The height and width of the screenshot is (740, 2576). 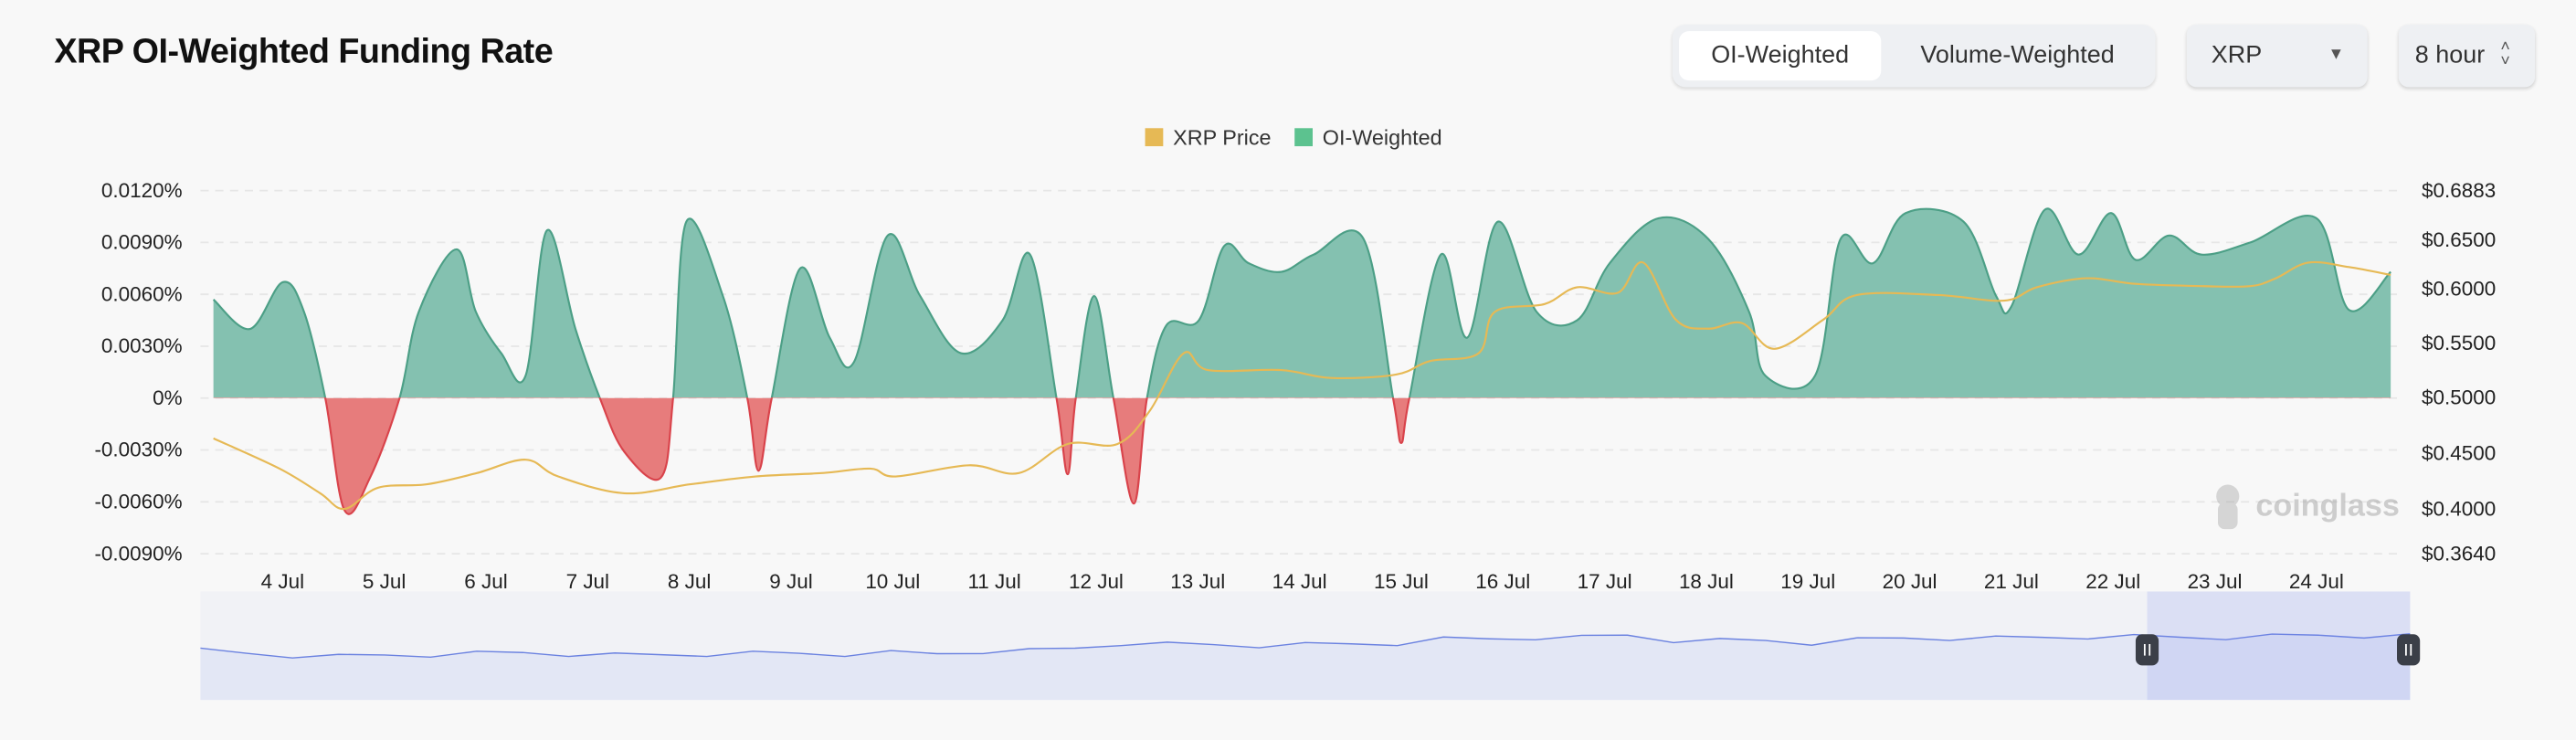 I want to click on symbol-select-value: XRP, so click(x=2237, y=54).